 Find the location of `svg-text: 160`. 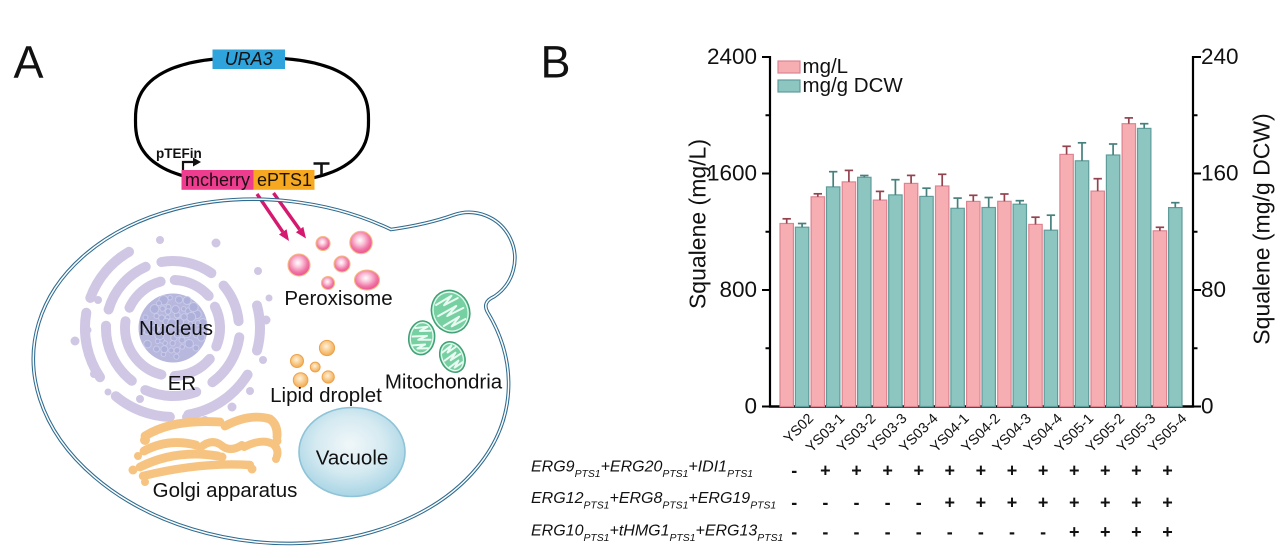

svg-text: 160 is located at coordinates (1220, 172).